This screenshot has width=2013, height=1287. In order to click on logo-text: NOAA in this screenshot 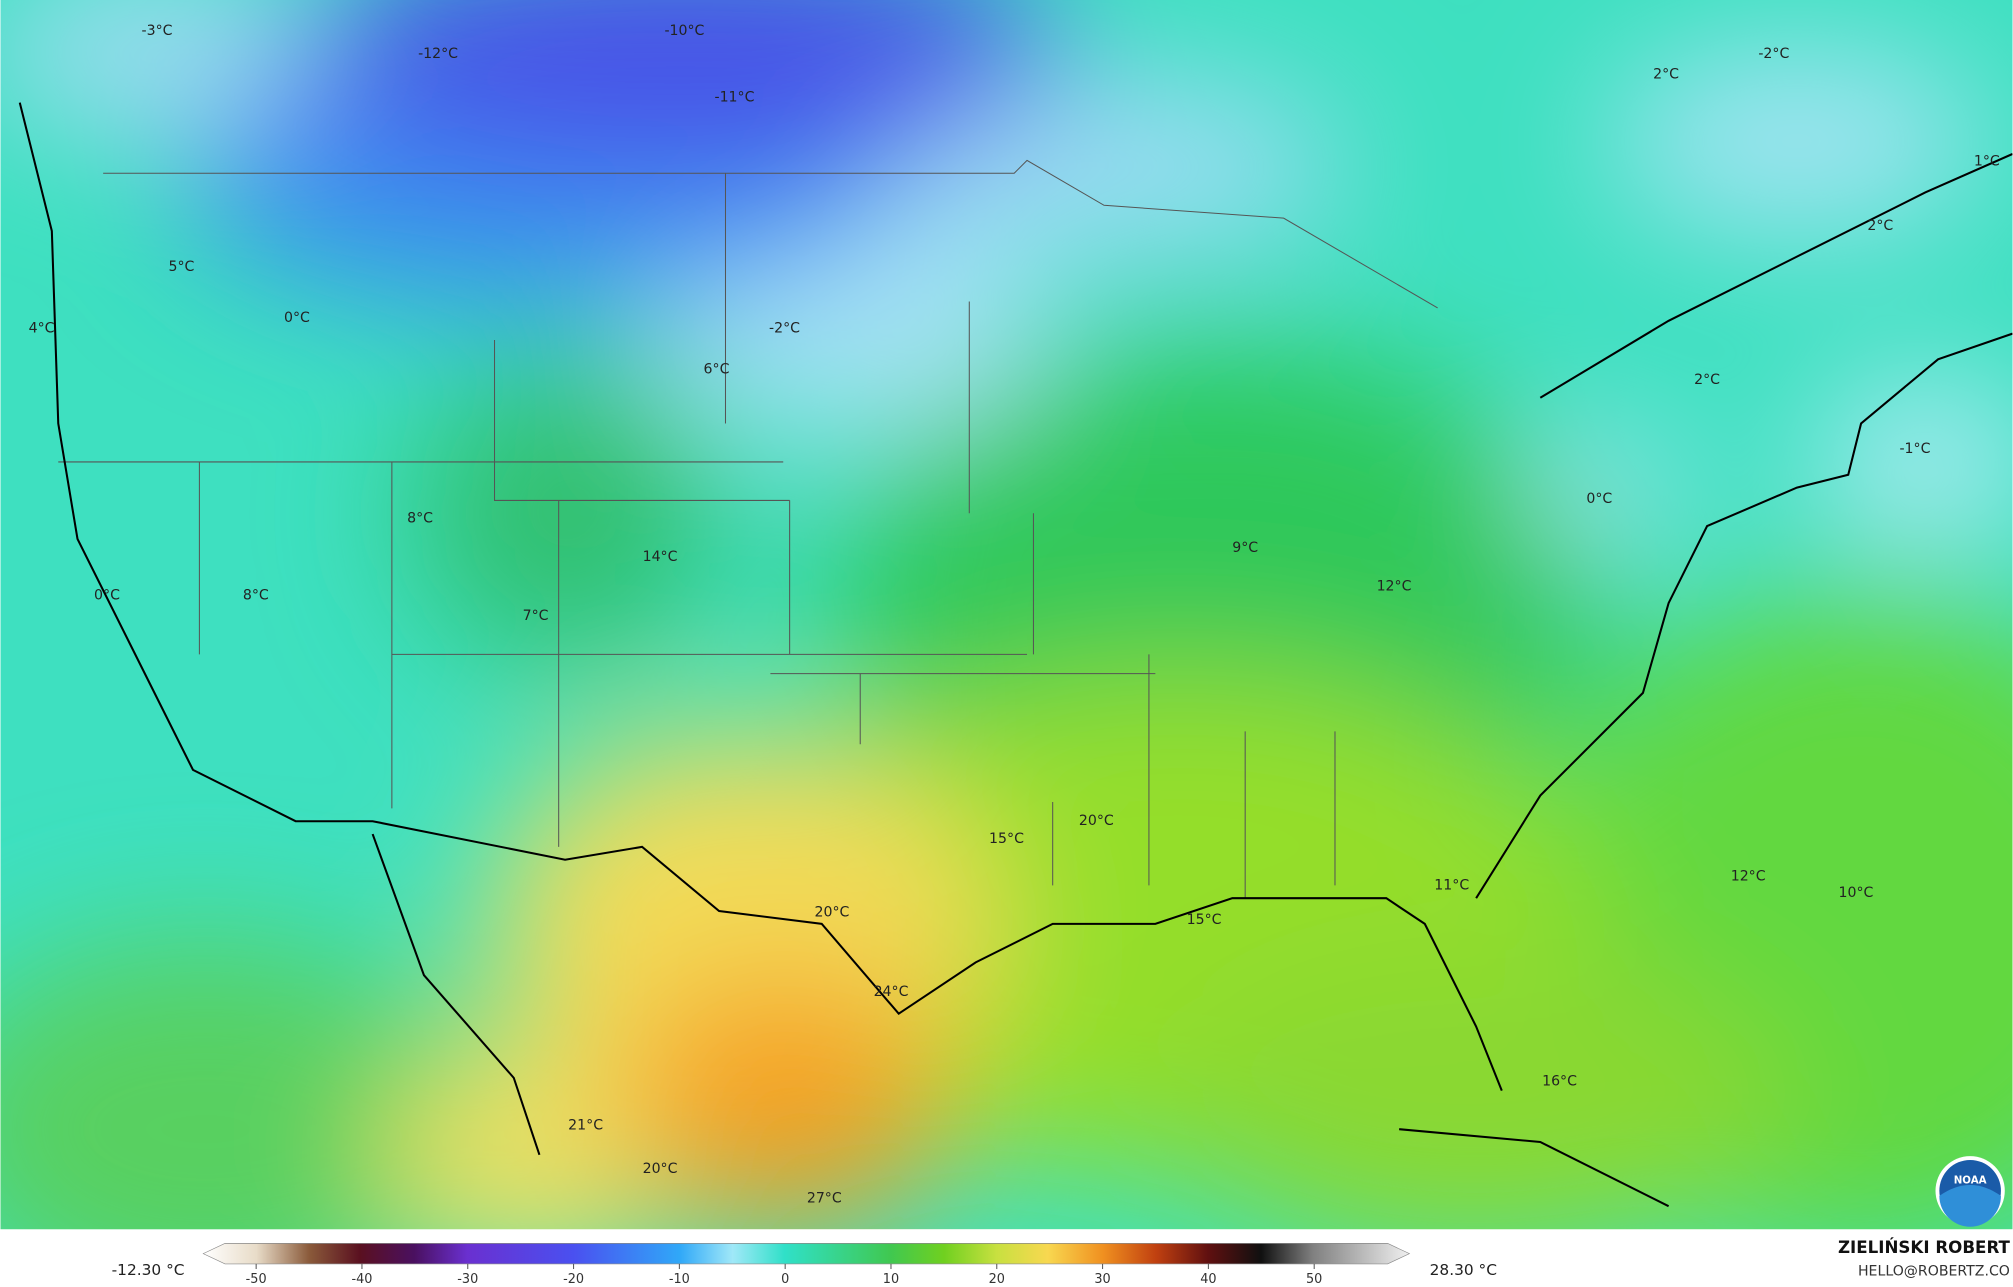, I will do `click(1970, 1180)`.